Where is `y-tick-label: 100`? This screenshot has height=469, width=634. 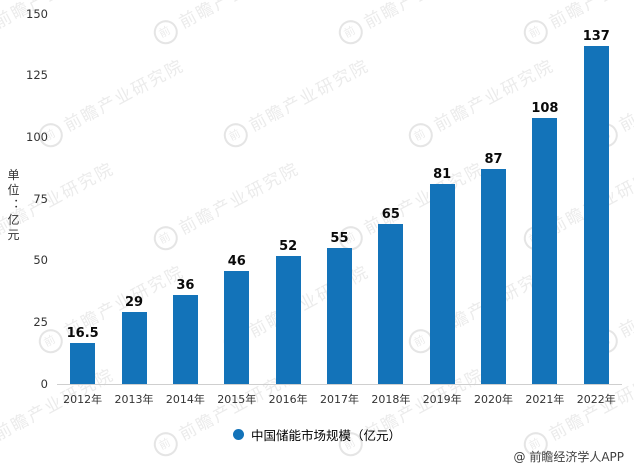 y-tick-label: 100 is located at coordinates (37, 136).